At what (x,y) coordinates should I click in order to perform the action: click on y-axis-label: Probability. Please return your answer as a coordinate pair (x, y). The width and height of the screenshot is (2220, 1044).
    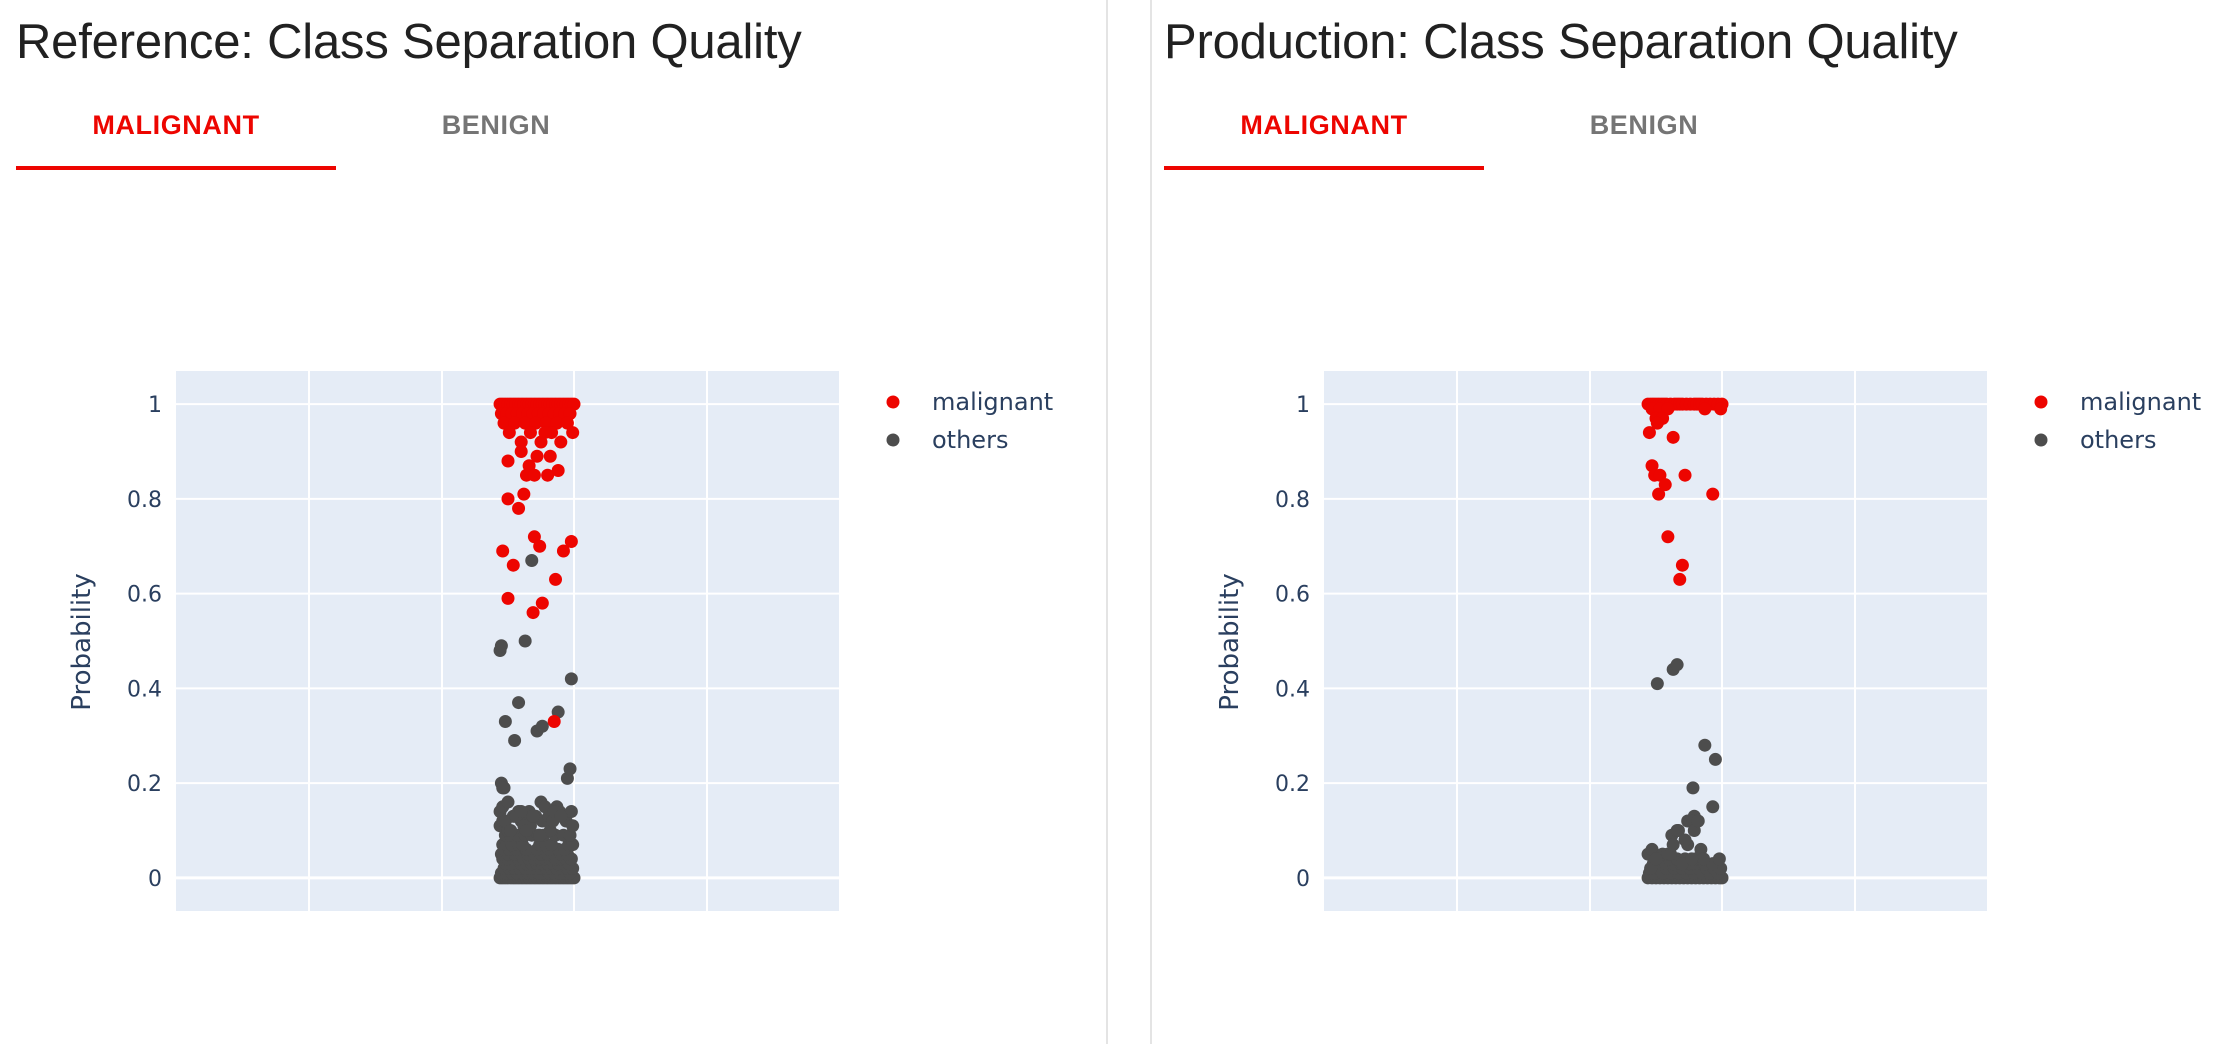
    Looking at the image, I should click on (82, 641).